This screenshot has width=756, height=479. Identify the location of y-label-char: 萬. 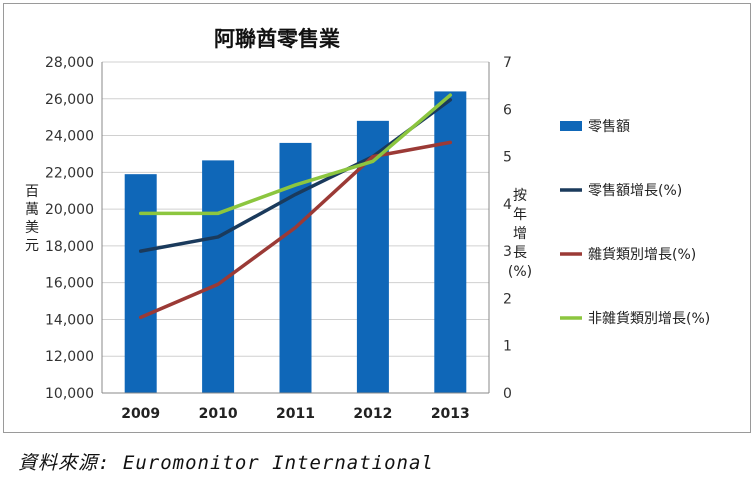
(32, 210).